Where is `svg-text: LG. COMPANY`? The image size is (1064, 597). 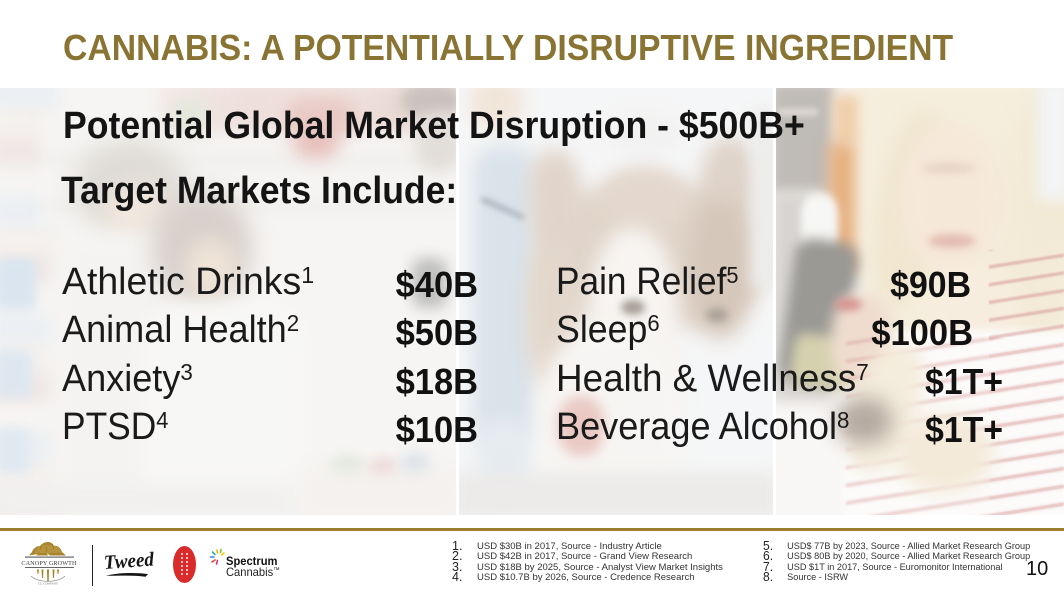 svg-text: LG. COMPANY is located at coordinates (48, 584).